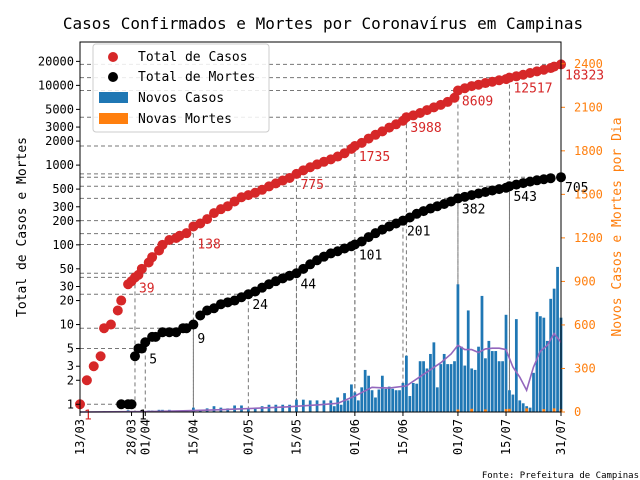 The image size is (640, 480). Describe the element at coordinates (588, 107) in the screenshot. I see `y-right-tick-label: 2100` at that location.